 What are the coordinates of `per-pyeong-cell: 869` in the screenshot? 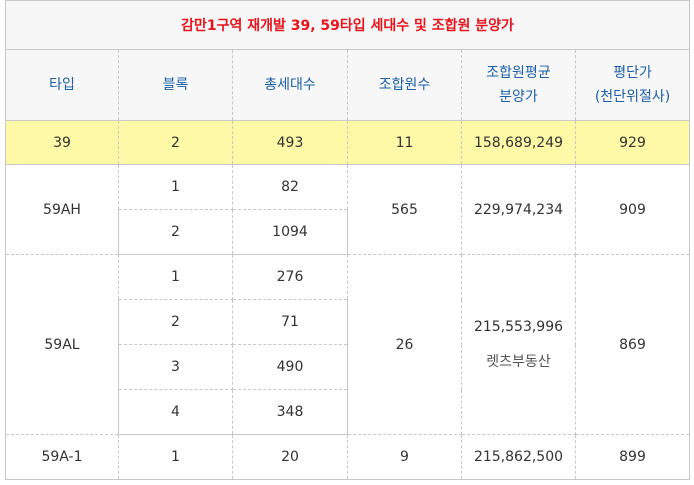 It's located at (632, 344).